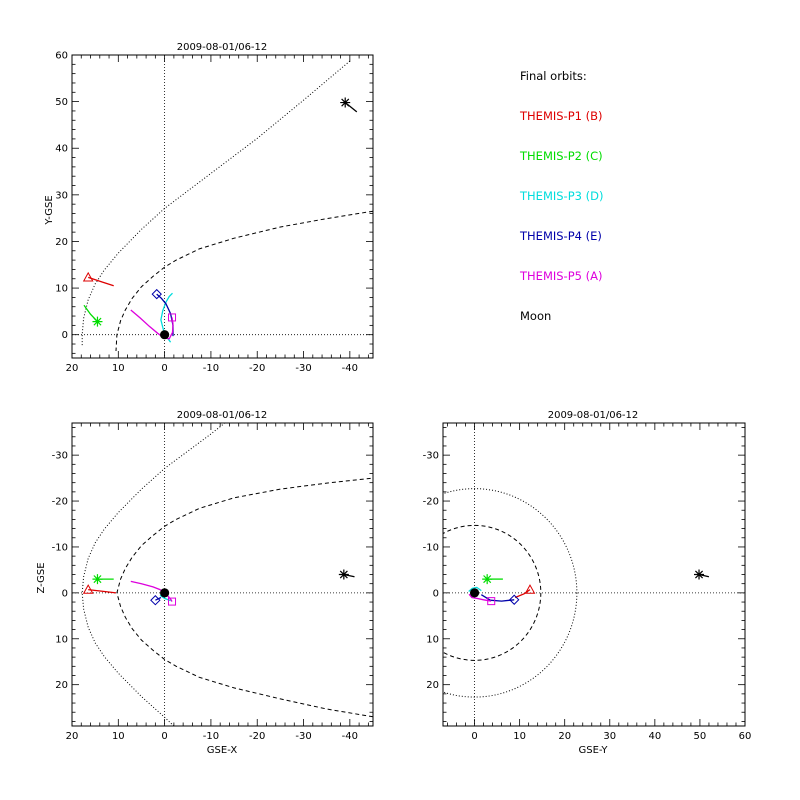  I want to click on legend-item-p4: THEMIS-P4 (E), so click(560, 236).